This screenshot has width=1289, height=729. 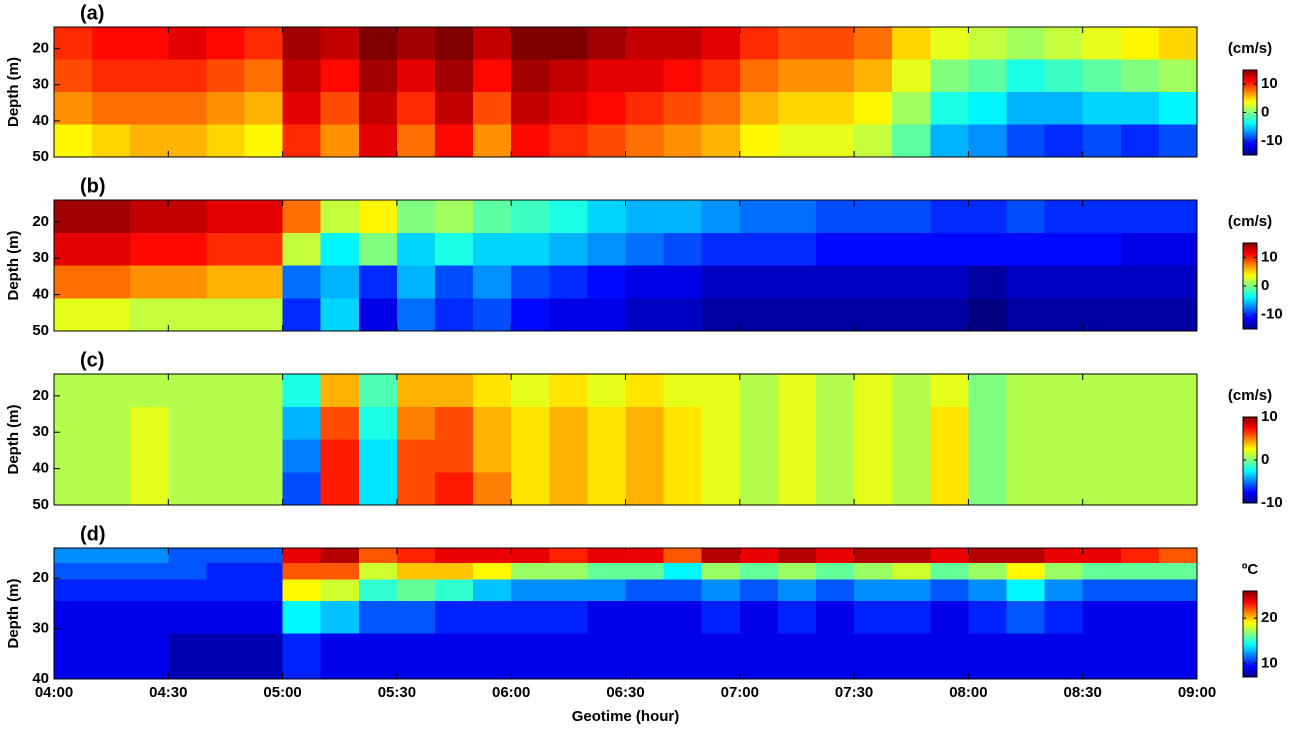 What do you see at coordinates (92, 360) in the screenshot?
I see `panel-label: (c)` at bounding box center [92, 360].